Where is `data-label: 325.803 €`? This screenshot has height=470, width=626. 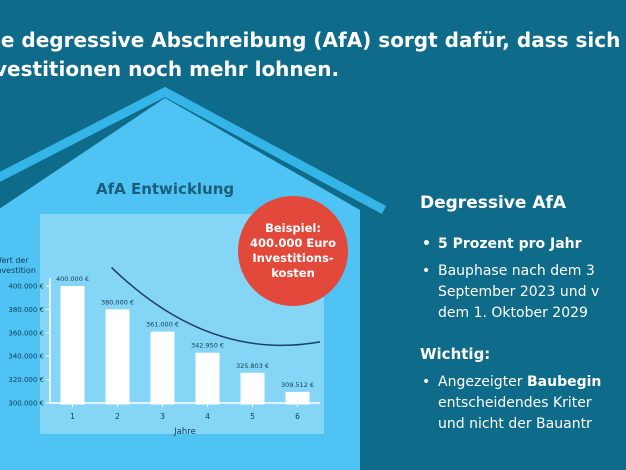
data-label: 325.803 € is located at coordinates (252, 366).